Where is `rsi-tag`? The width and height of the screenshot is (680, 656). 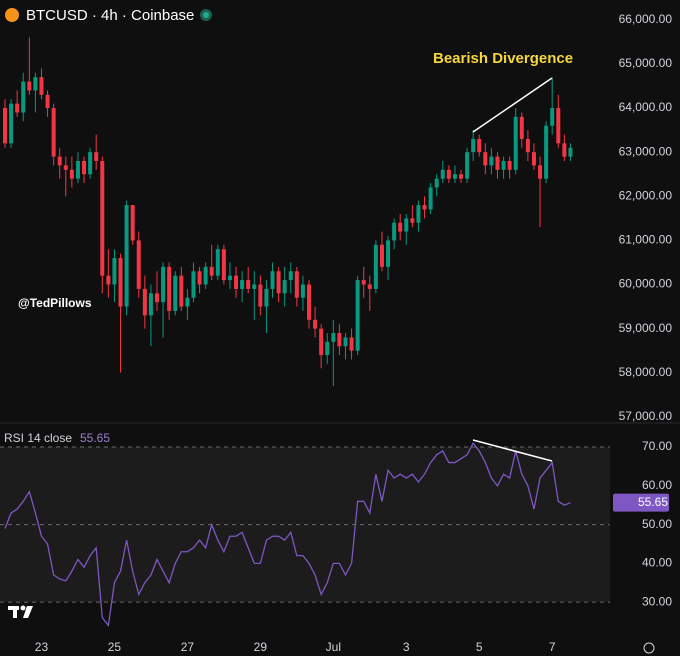
rsi-tag is located at coordinates (641, 502).